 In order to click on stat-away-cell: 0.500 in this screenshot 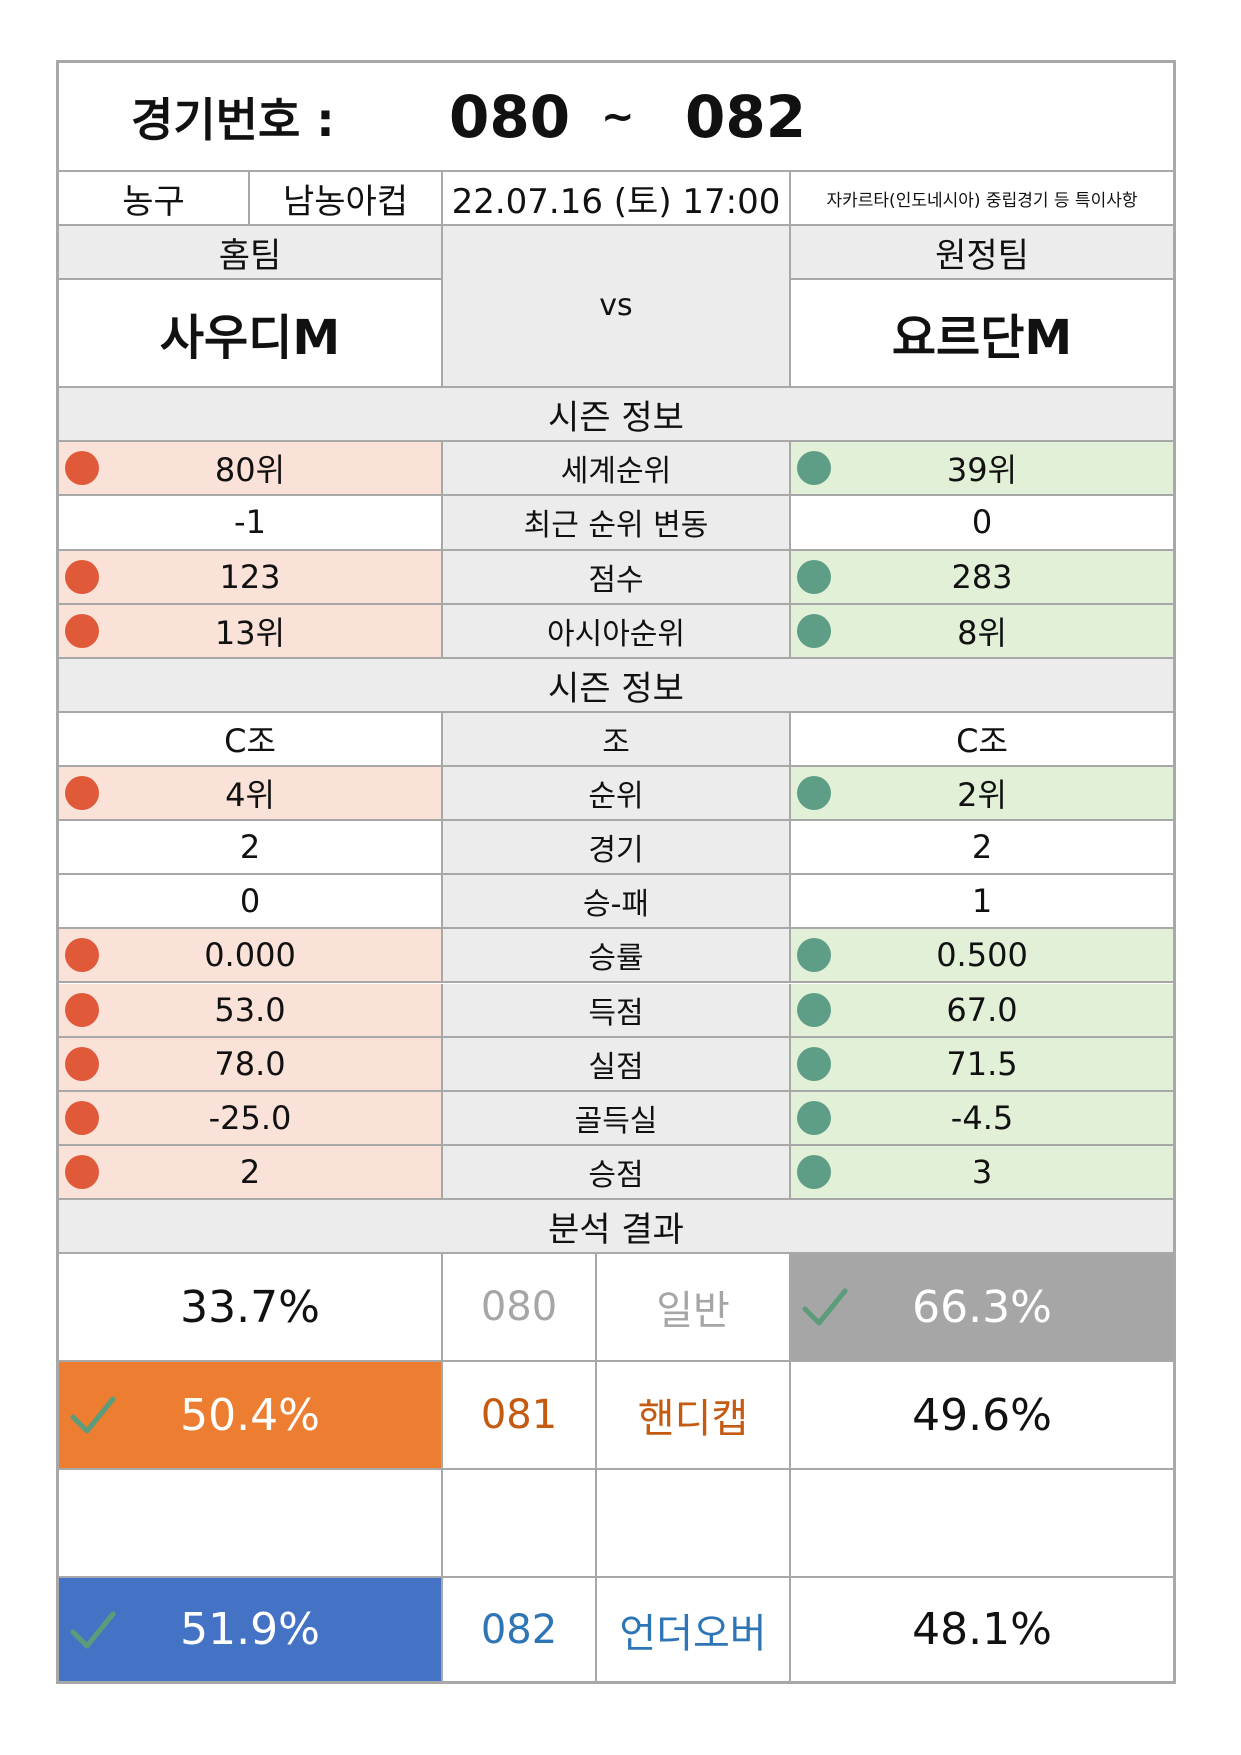, I will do `click(982, 956)`.